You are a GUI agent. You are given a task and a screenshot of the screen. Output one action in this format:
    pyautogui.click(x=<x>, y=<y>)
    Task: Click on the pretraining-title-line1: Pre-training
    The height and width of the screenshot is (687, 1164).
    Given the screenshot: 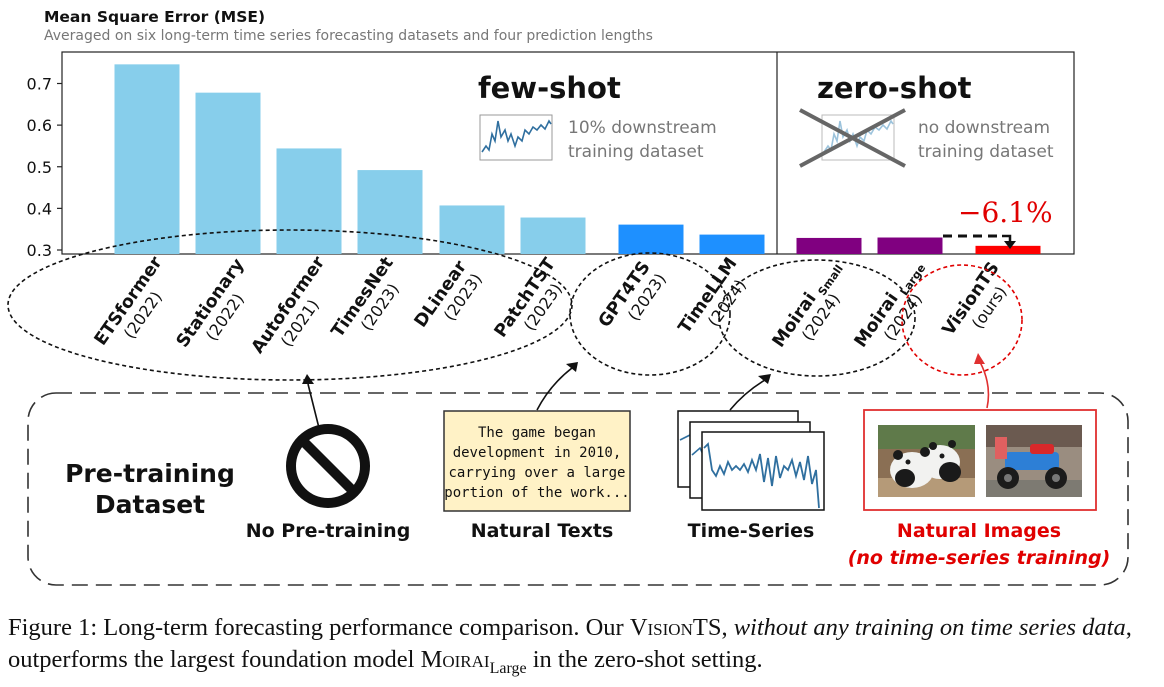 What is the action you would take?
    pyautogui.click(x=150, y=473)
    